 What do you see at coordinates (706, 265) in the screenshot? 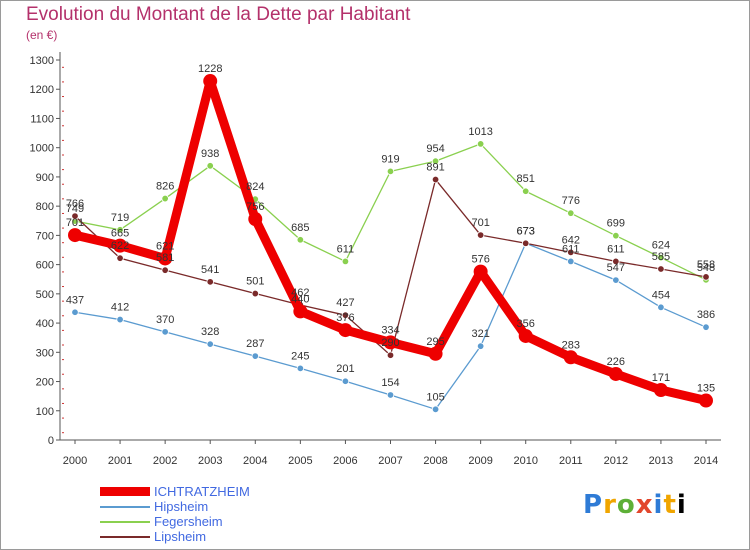
I see `data-label: 558` at bounding box center [706, 265].